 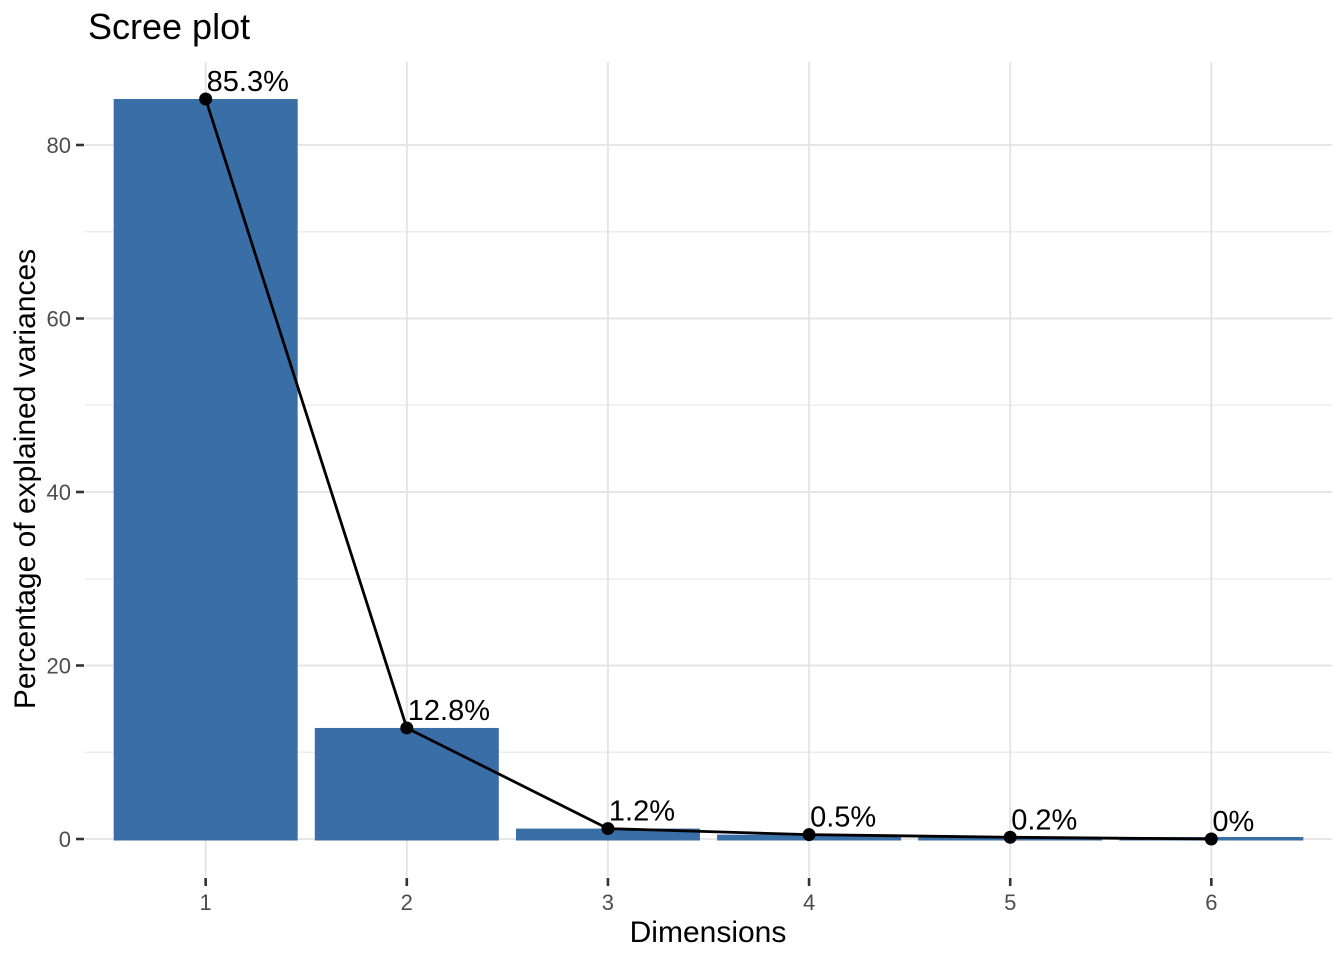 I want to click on y-tick-label: 60, so click(x=59, y=319).